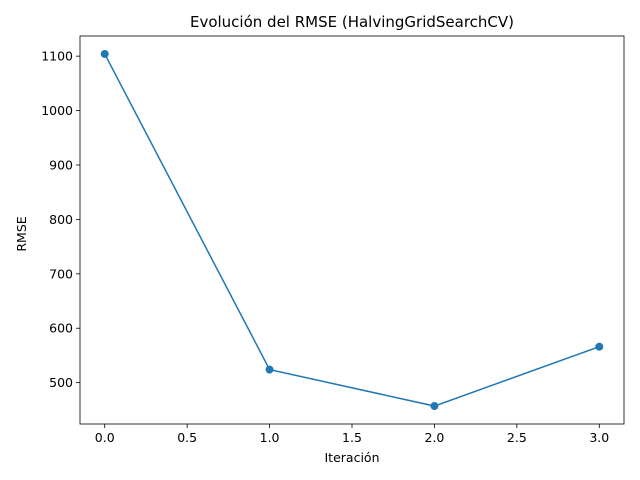  I want to click on x-tick-label: 0.0, so click(105, 437).